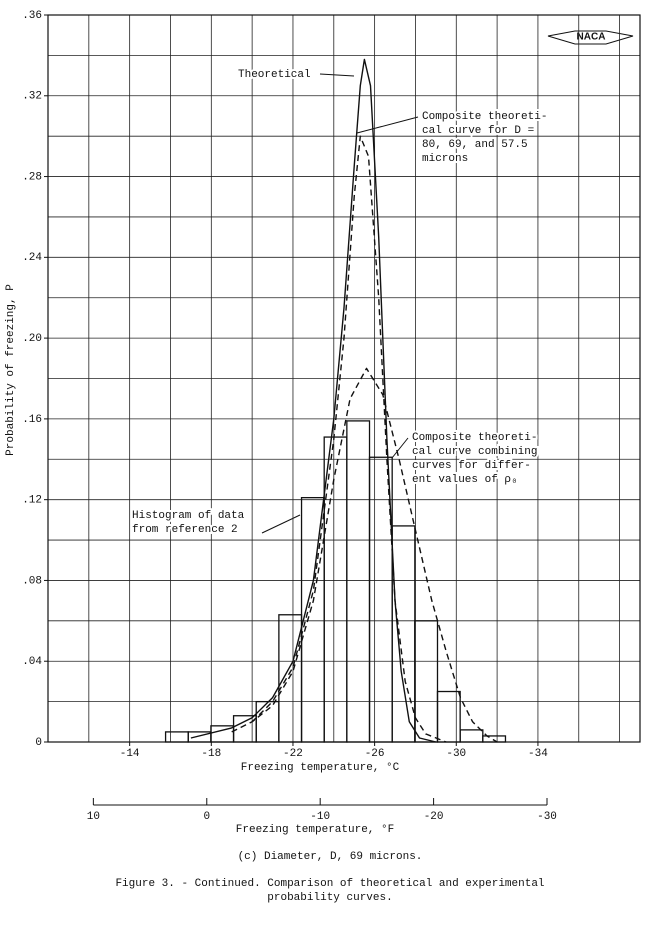 The image size is (660, 926). I want to click on y-tick-label: .24, so click(32, 258).